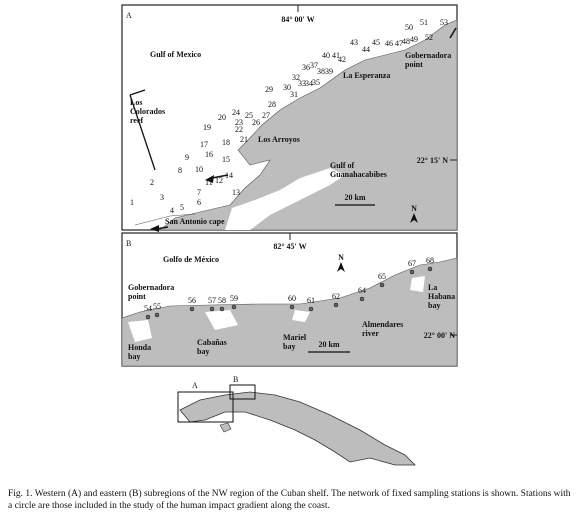 The image size is (580, 525). Describe the element at coordinates (136, 102) in the screenshot. I see `place-line: Los` at that location.